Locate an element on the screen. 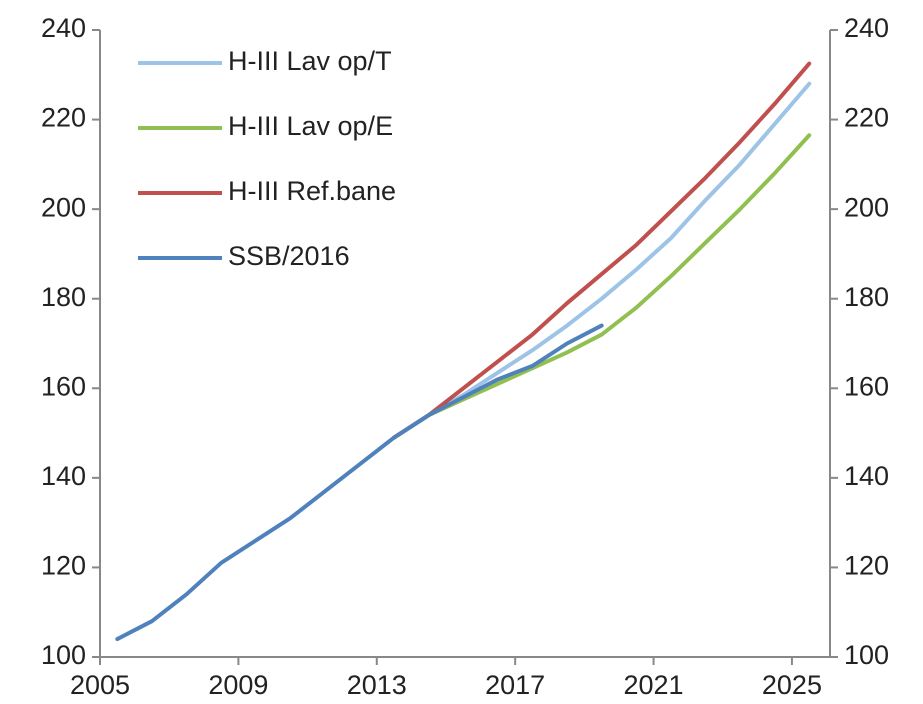 This screenshot has height=704, width=923. y-tick-label: 140 is located at coordinates (63, 476).